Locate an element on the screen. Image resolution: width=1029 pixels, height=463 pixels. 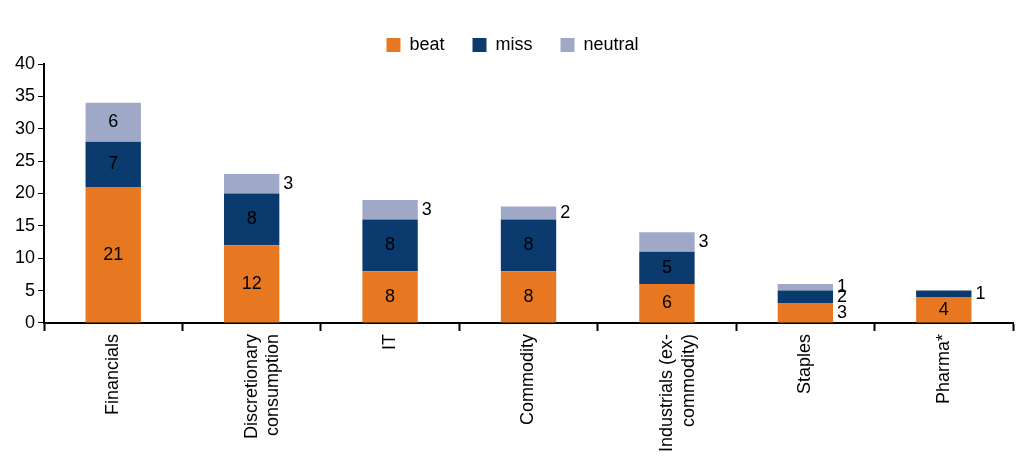
y-tick-label: 0 is located at coordinates (30, 321).